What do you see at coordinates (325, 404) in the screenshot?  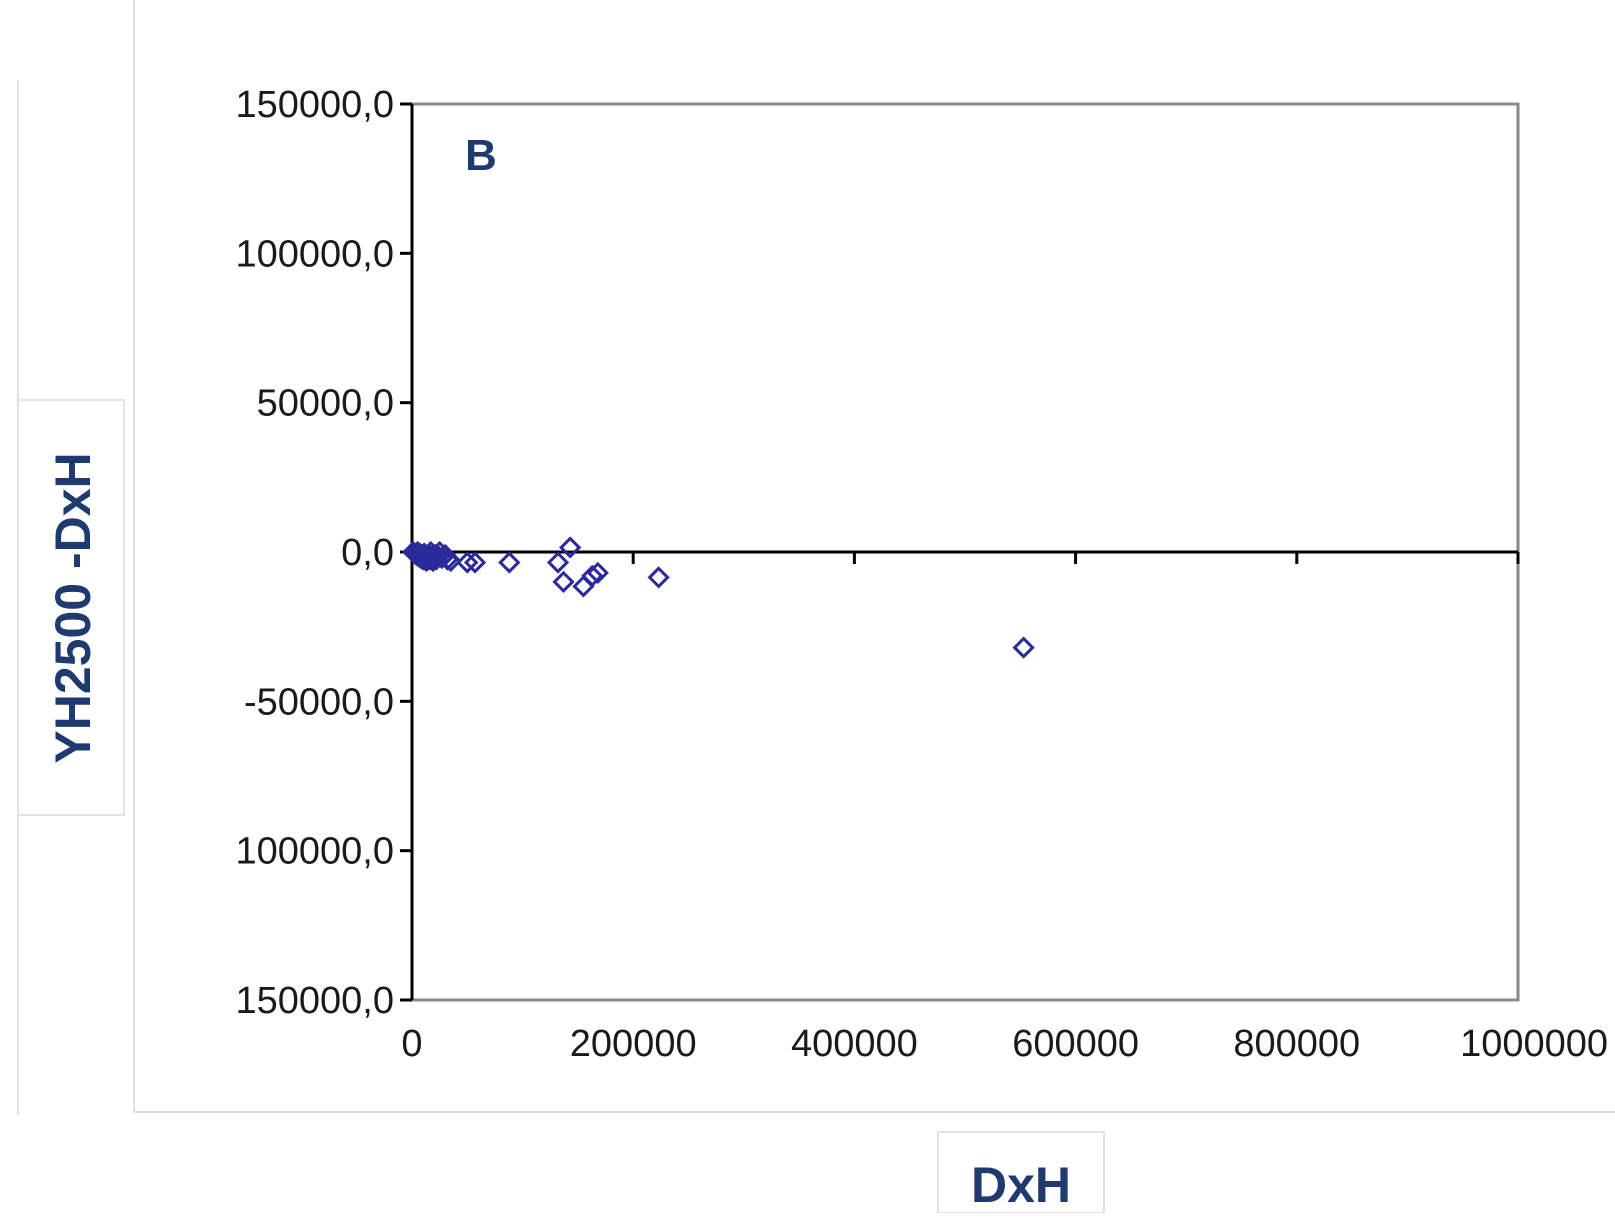 I see `y-tick-label: 50000,0` at bounding box center [325, 404].